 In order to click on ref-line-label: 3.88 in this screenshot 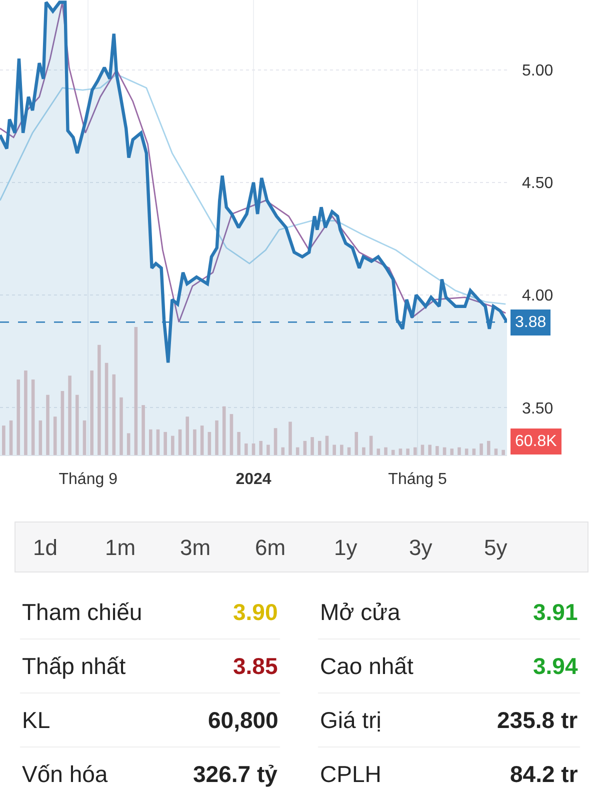, I will do `click(530, 322)`.